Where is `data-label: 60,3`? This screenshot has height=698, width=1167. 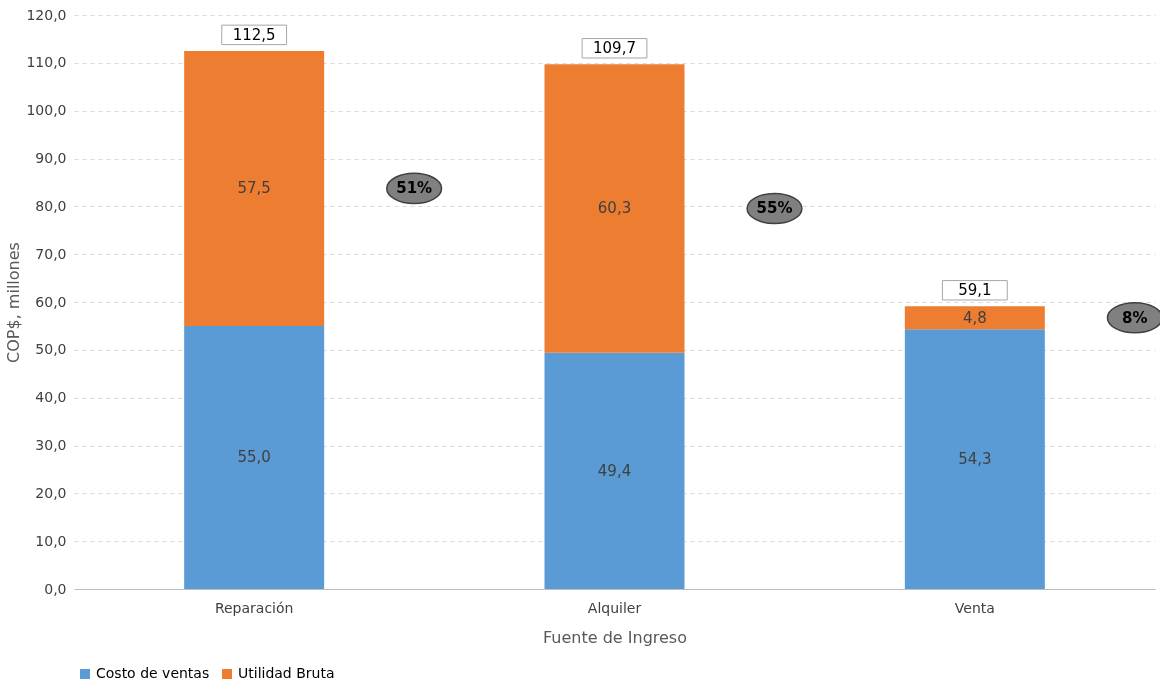
data-label: 60,3 is located at coordinates (614, 208).